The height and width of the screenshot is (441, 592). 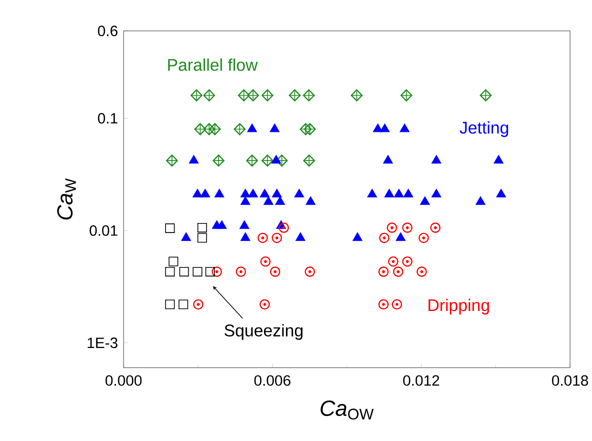 What do you see at coordinates (458, 306) in the screenshot?
I see `series-label: Dripping` at bounding box center [458, 306].